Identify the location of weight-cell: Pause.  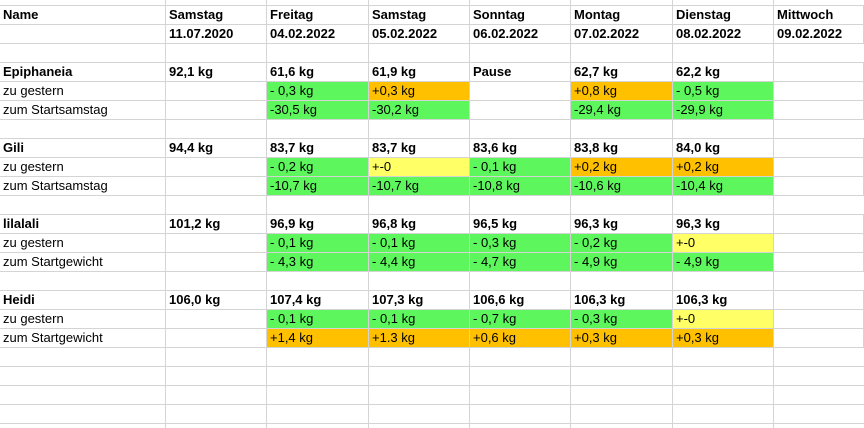
(520, 72).